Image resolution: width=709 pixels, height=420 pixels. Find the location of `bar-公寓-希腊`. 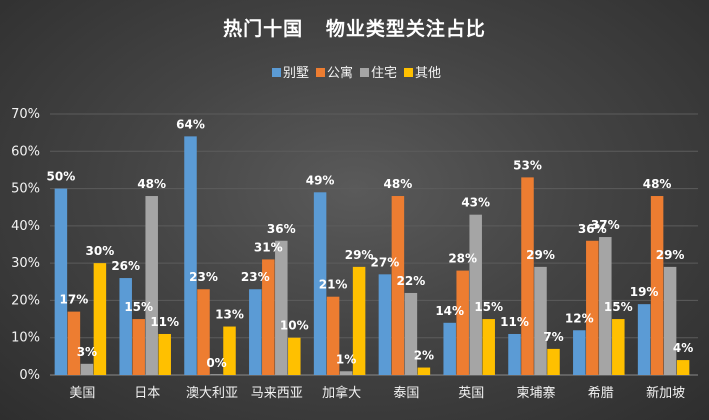

bar-公寓-希腊 is located at coordinates (592, 307).